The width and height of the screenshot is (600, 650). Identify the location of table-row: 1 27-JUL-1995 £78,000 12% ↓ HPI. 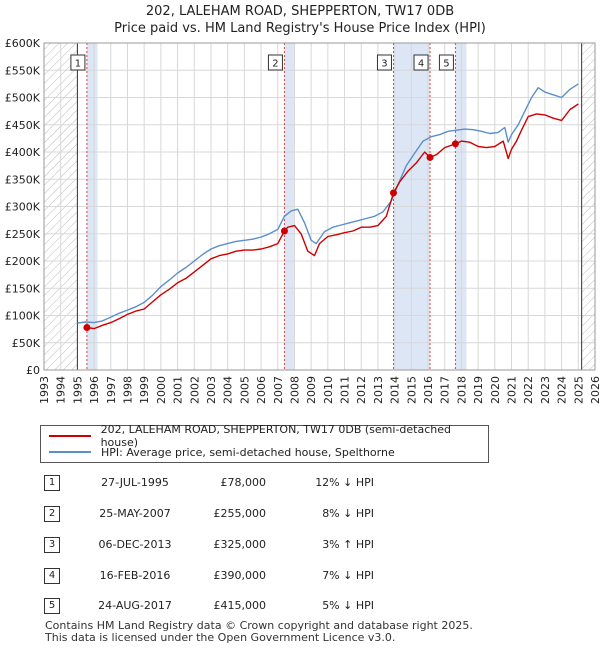
(300, 484).